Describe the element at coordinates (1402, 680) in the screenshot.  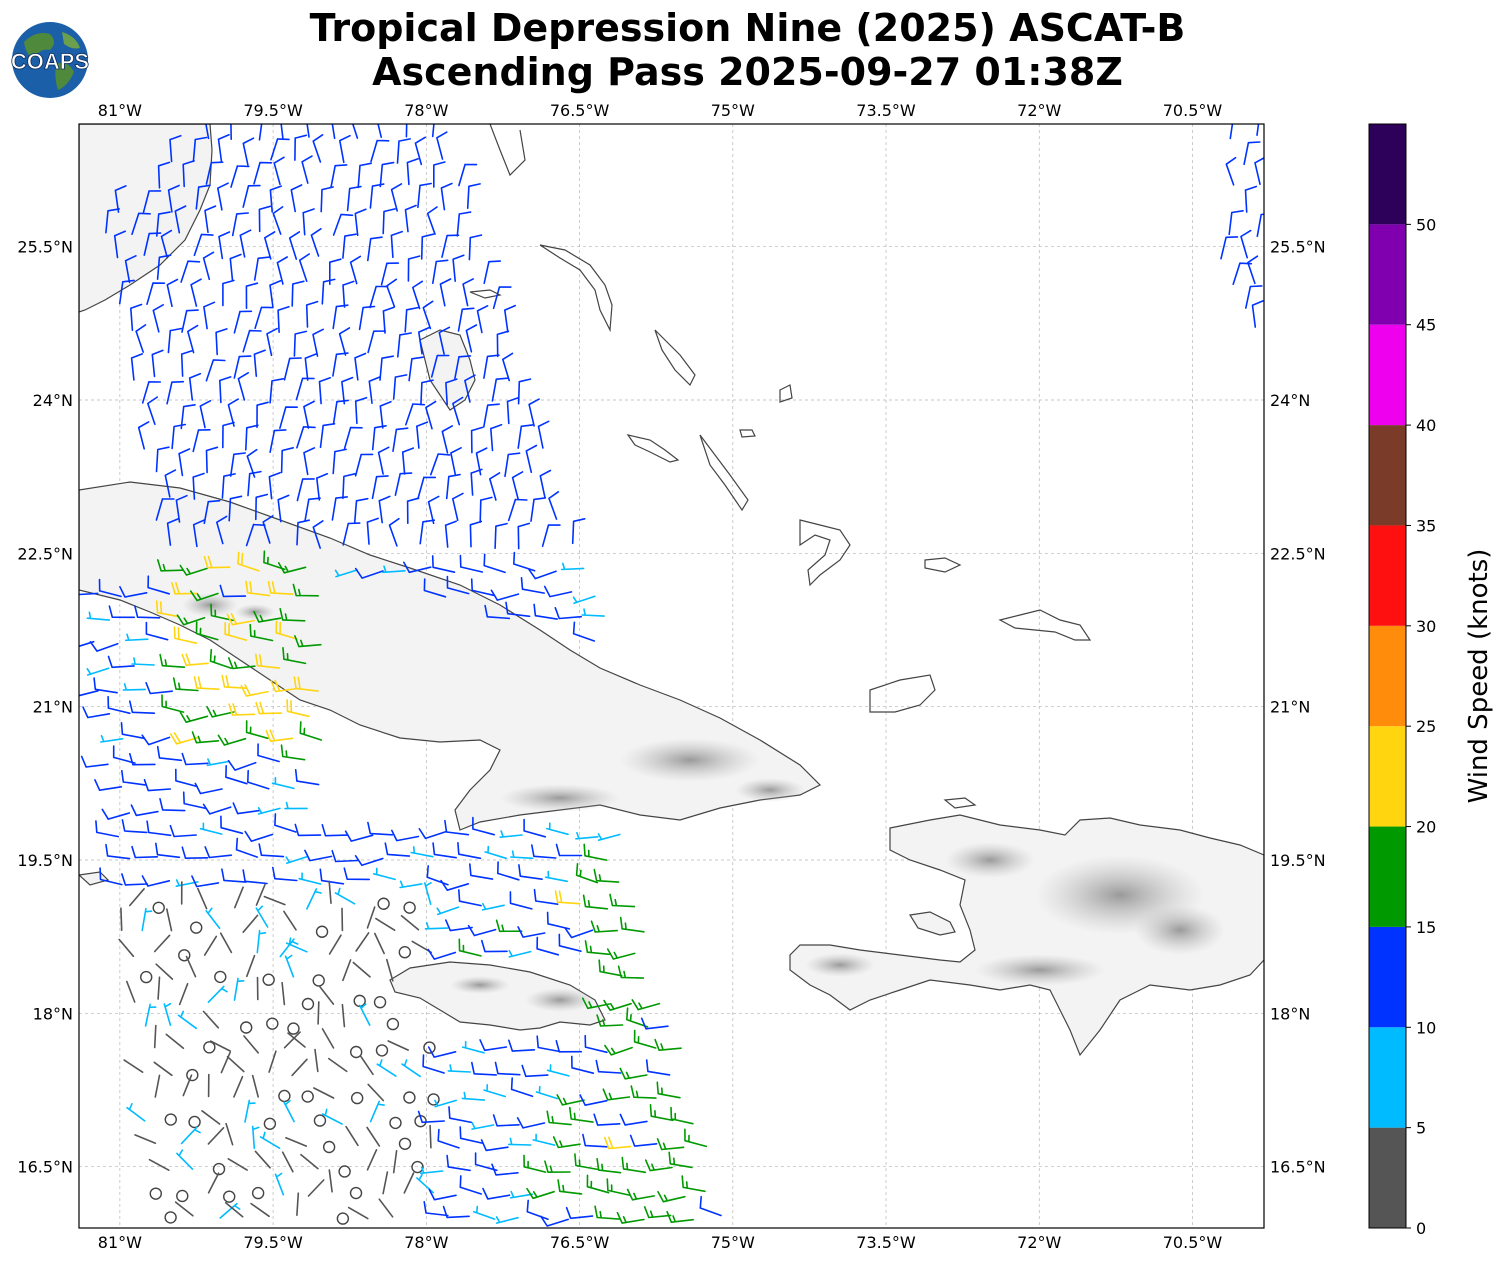
I see `colorbar: 0 5 10 15 20 25 30 35 40 45 50` at that location.